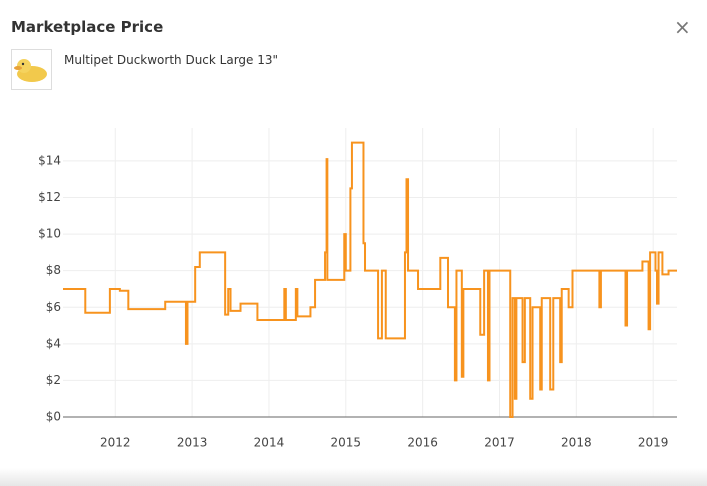  I want to click on modal-title: Marketplace Price, so click(87, 27).